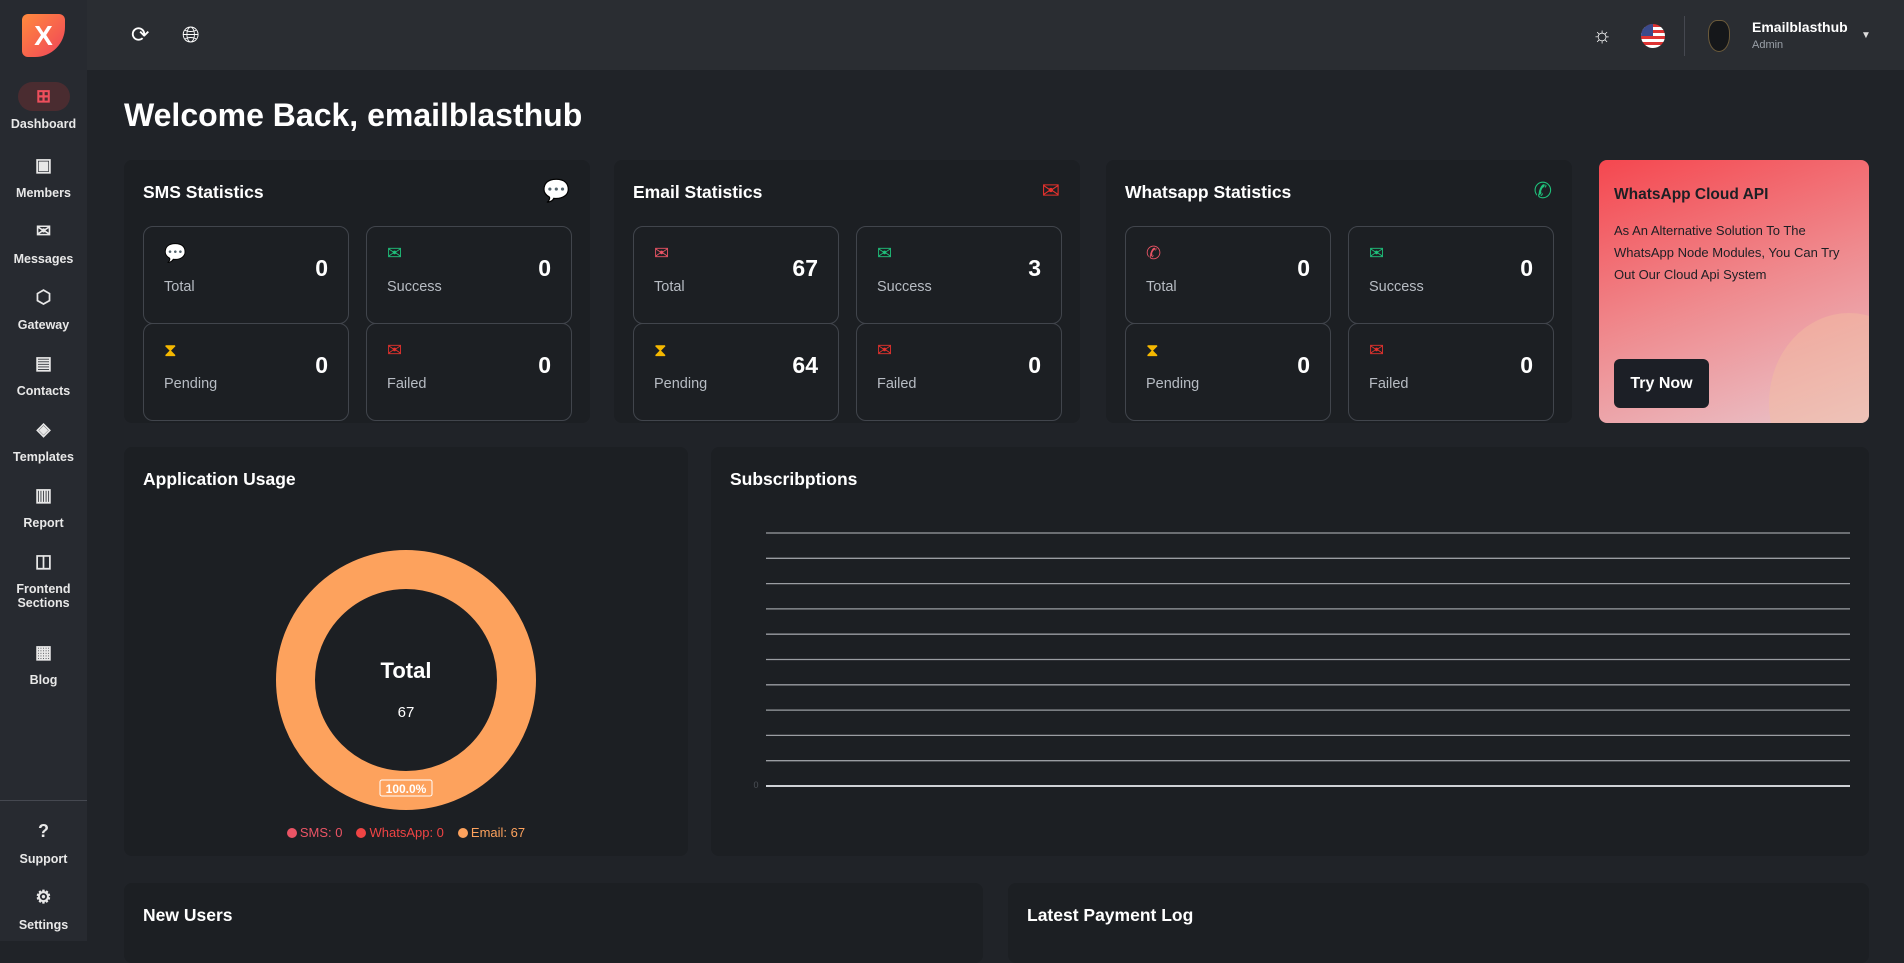  I want to click on contacts-icon: ▤, so click(43, 363).